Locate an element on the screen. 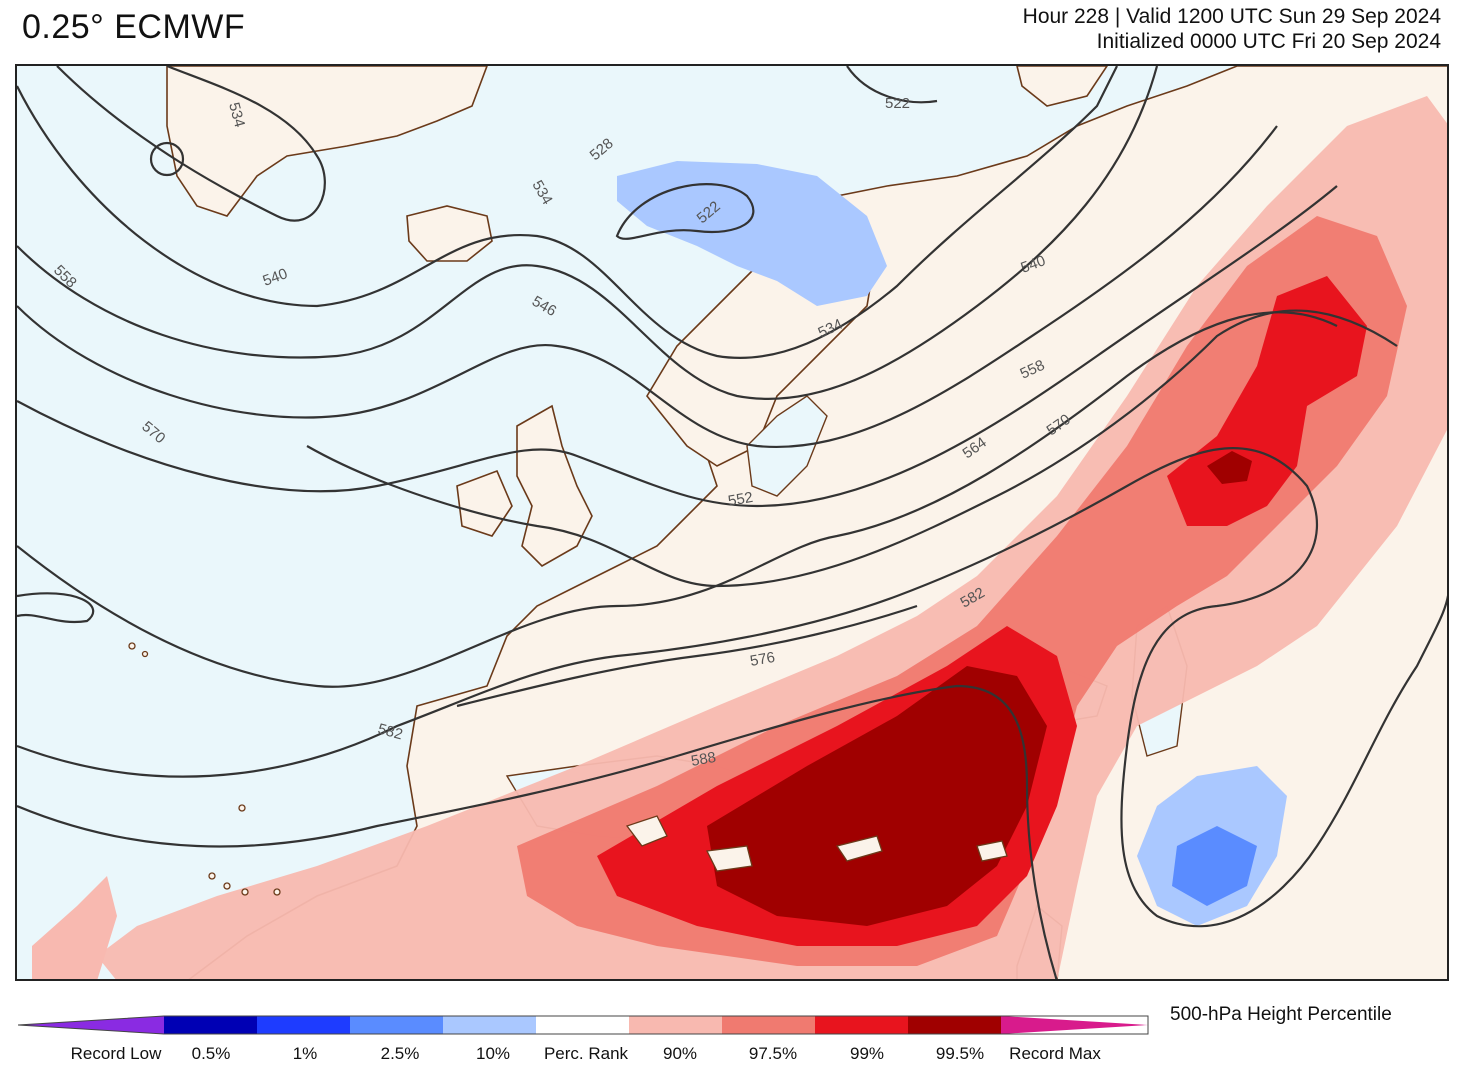  contour-closed-greenland is located at coordinates (167, 159).